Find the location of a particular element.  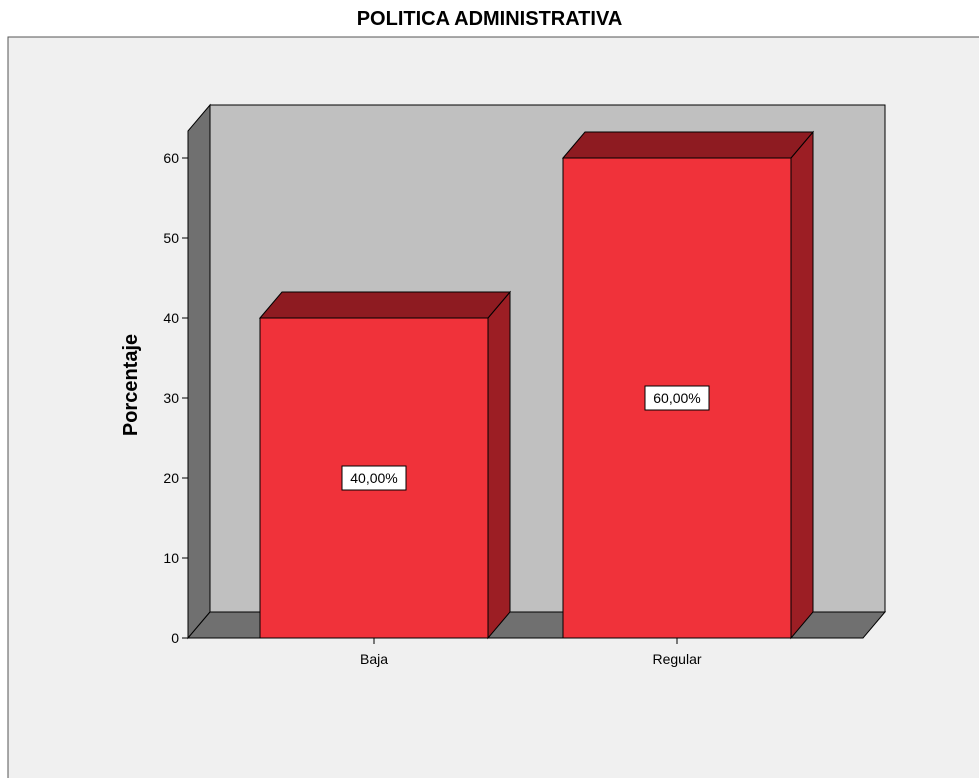

y-tick-label: 50 is located at coordinates (171, 238).